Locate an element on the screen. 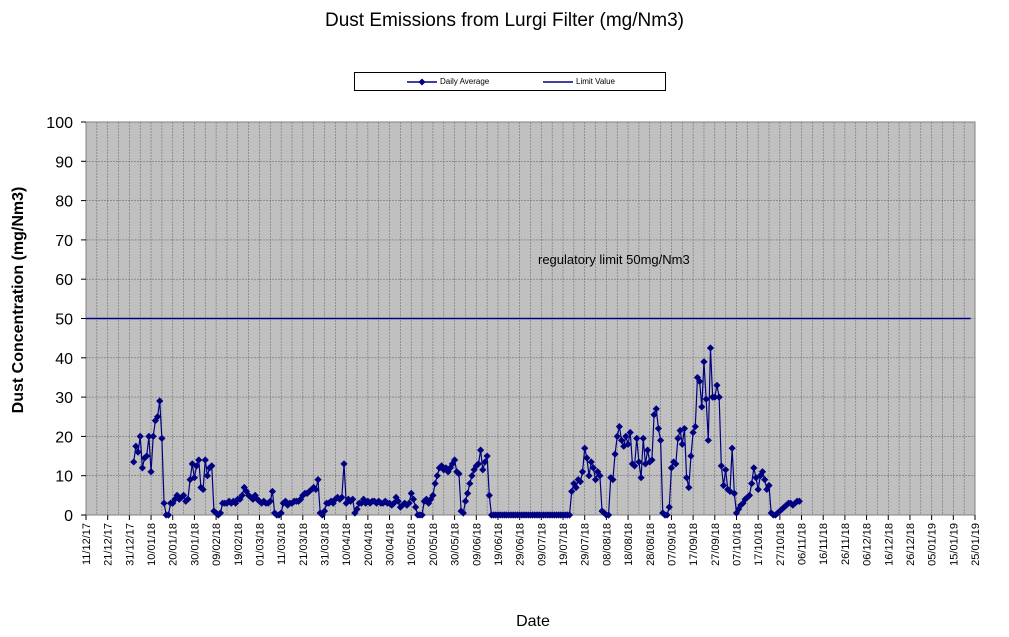 The width and height of the screenshot is (1009, 637). x-tick-label: 11/12/17 is located at coordinates (87, 544).